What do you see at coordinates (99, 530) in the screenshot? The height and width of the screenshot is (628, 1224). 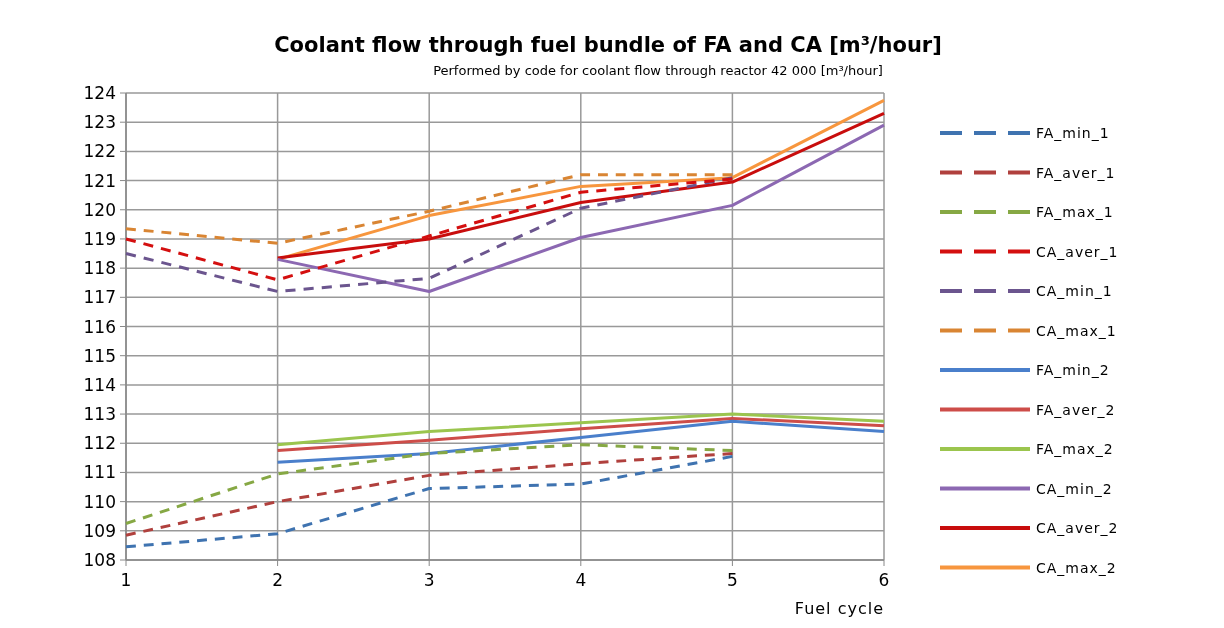 I see `y-tick-label: 109` at bounding box center [99, 530].